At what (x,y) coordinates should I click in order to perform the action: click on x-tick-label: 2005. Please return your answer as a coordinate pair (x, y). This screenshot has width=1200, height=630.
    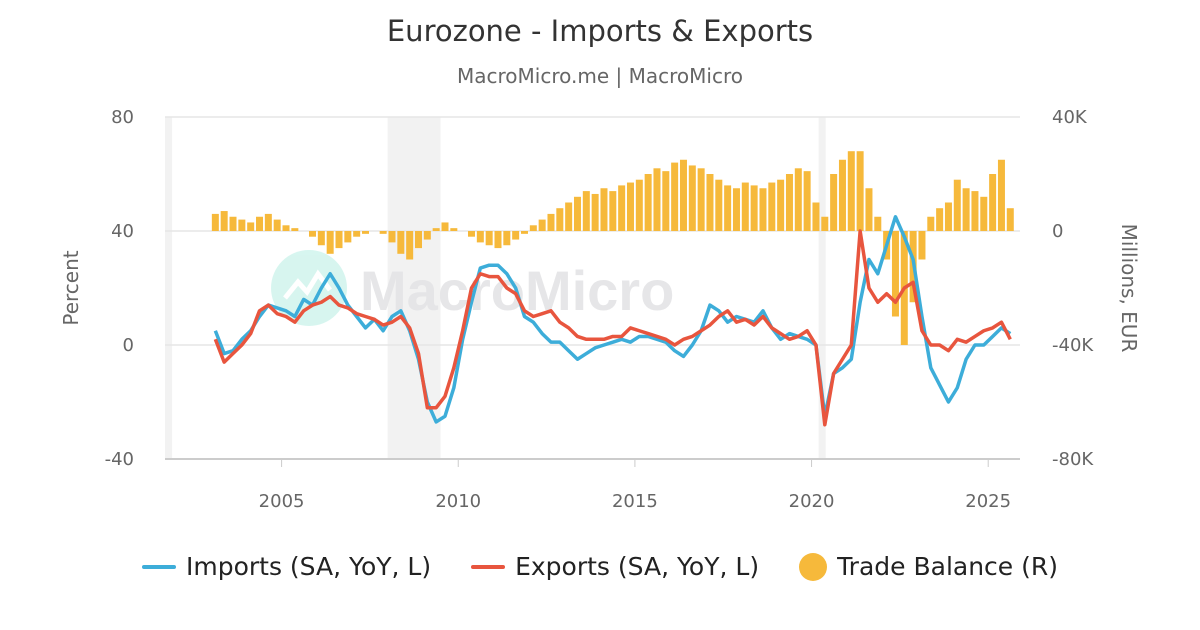
    Looking at the image, I should click on (282, 501).